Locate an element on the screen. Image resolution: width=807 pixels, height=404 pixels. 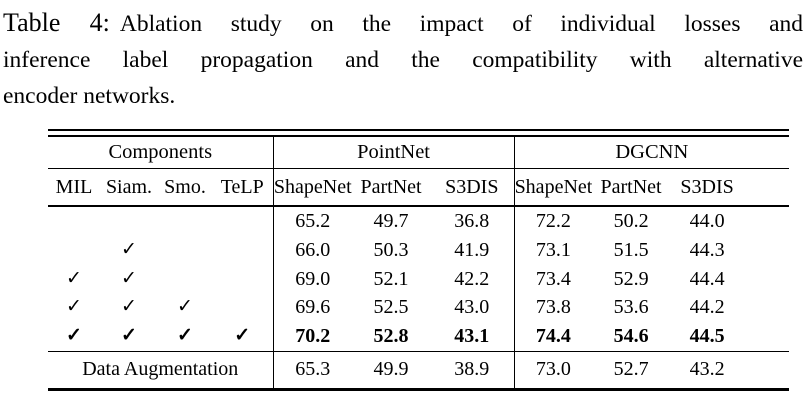
caption-text-line-3: encoder networks. is located at coordinates (89, 96).